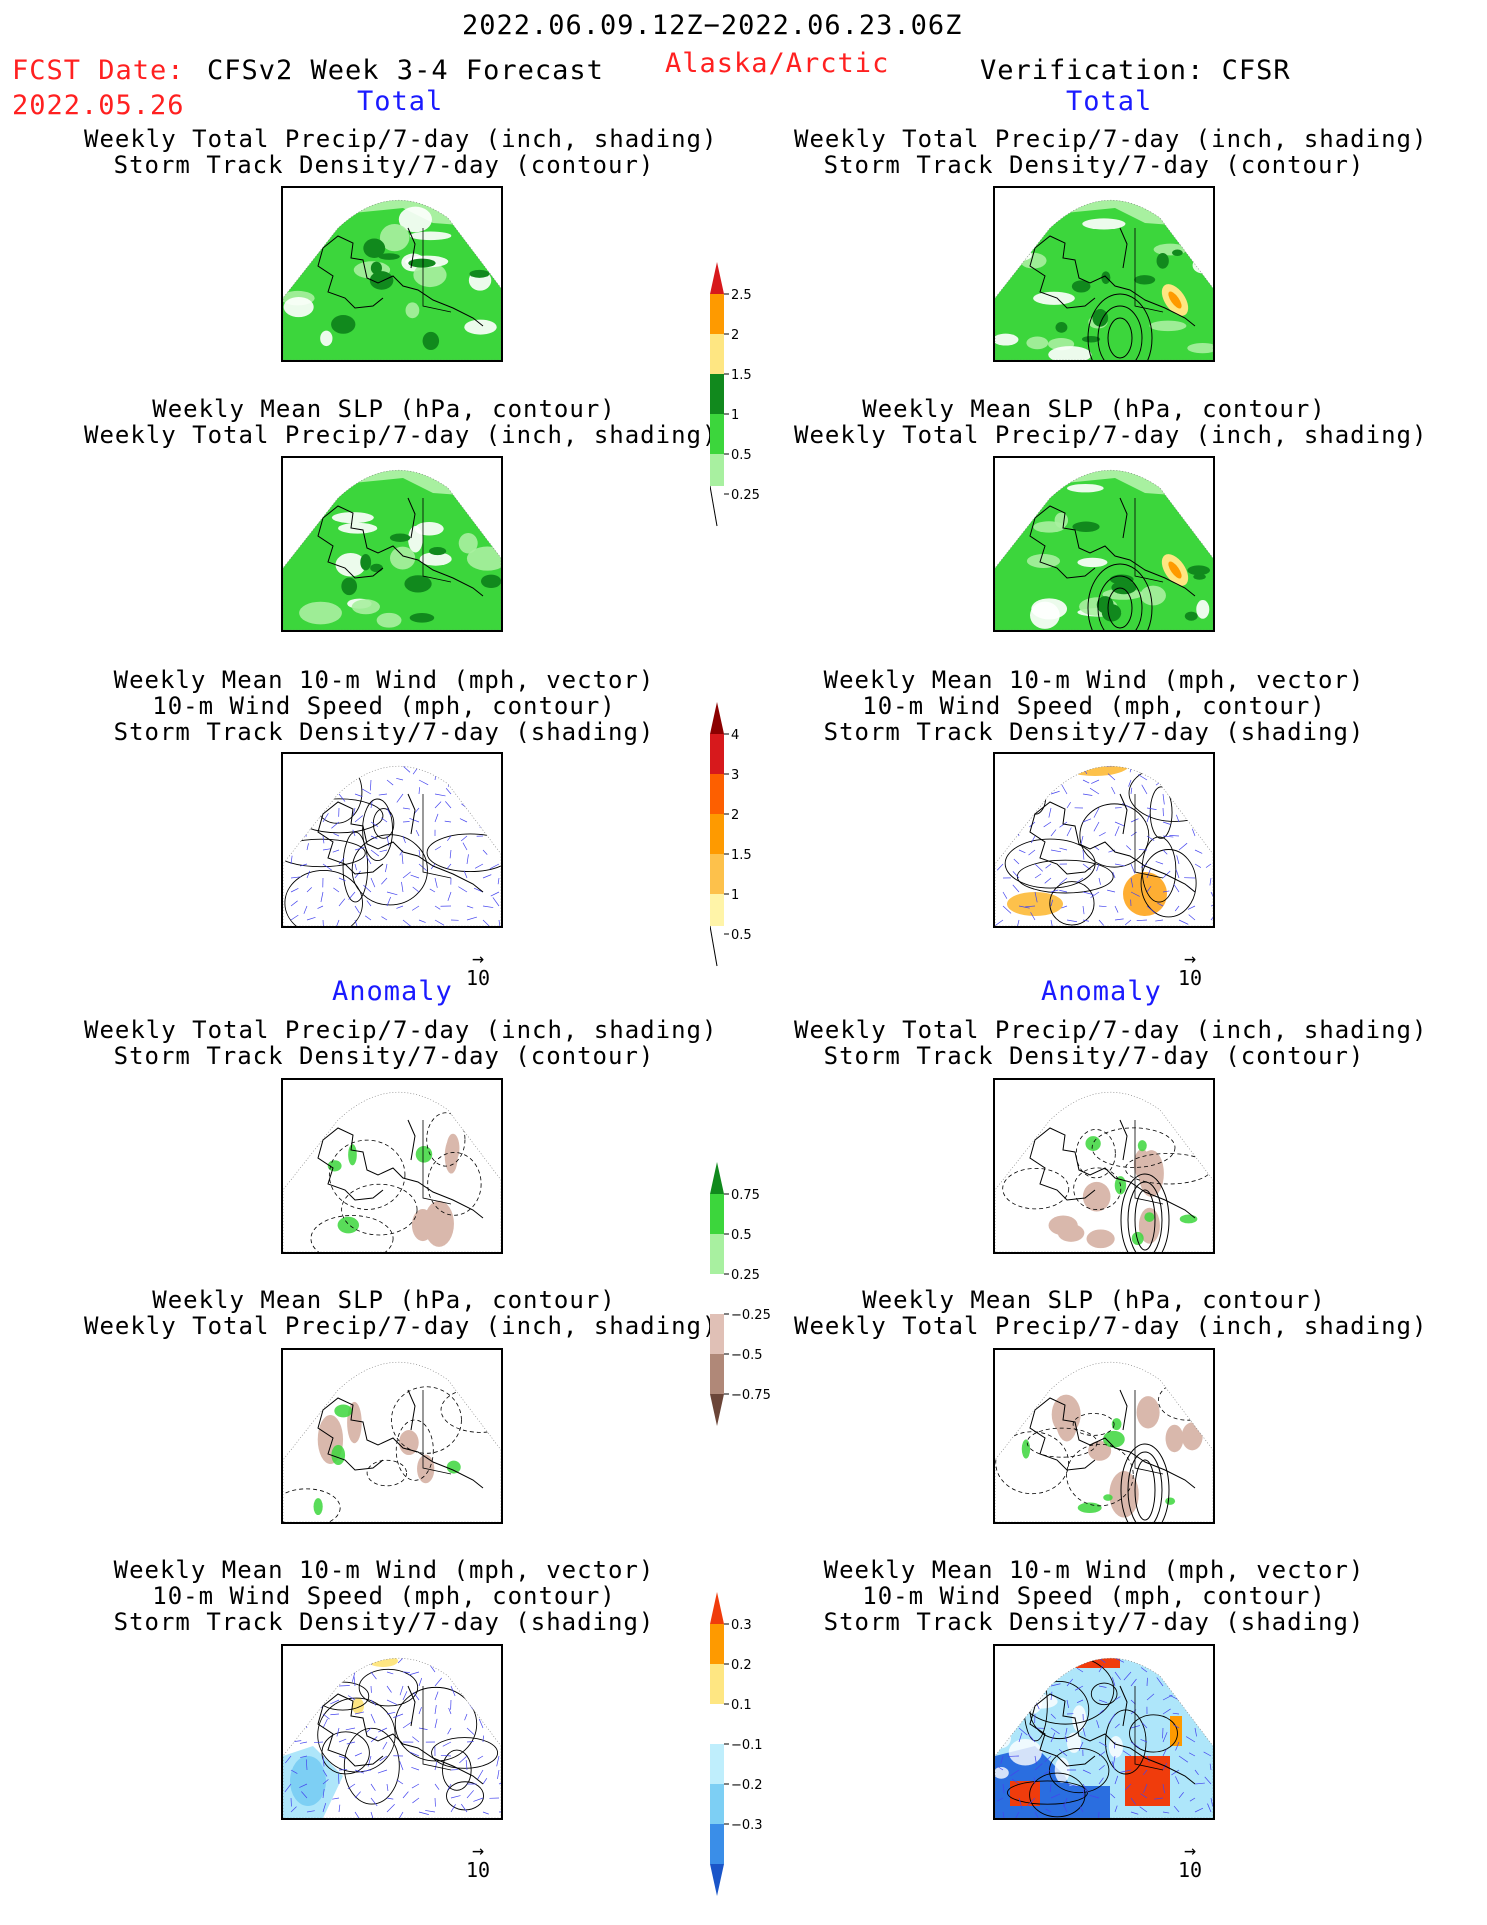  Describe the element at coordinates (1035, 904) in the screenshot. I see `storm-shading` at that location.